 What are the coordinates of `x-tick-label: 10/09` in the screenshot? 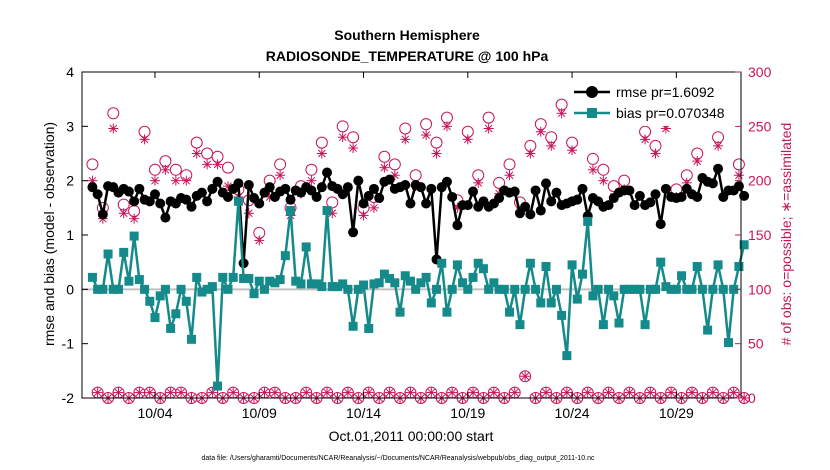 It's located at (259, 413).